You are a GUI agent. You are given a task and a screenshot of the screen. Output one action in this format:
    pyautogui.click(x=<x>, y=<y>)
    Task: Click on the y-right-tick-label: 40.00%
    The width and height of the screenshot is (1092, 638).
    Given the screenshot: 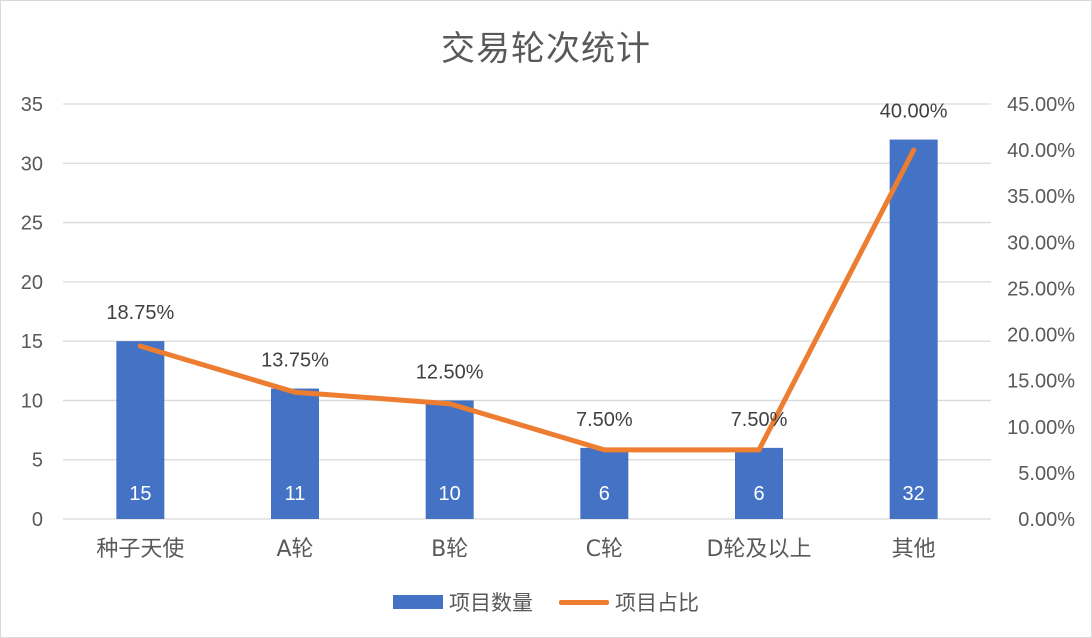 What is the action you would take?
    pyautogui.click(x=1041, y=151)
    